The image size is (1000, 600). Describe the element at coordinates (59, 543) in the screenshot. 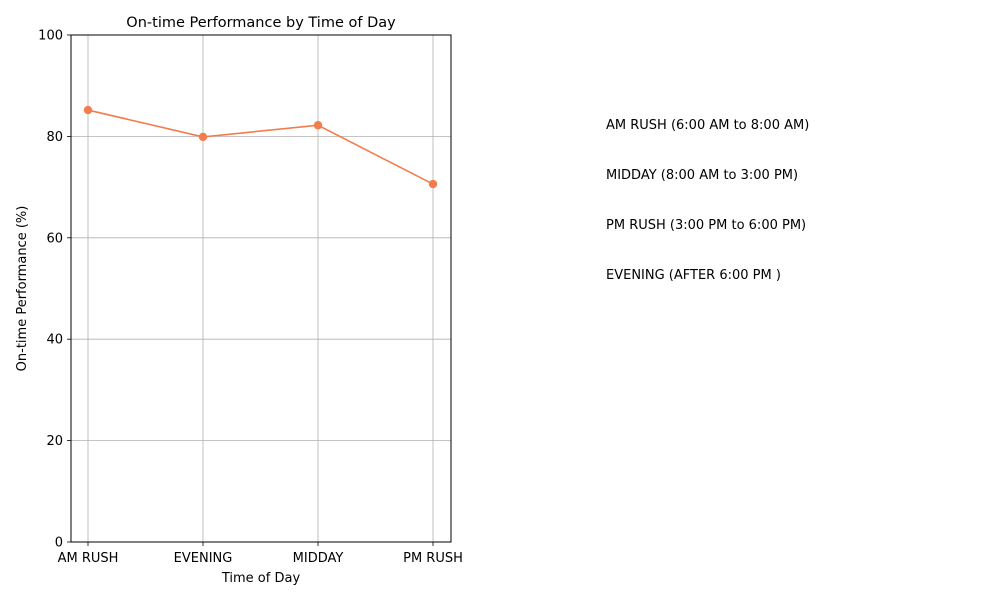

I see `y-tick-label: 0` at that location.